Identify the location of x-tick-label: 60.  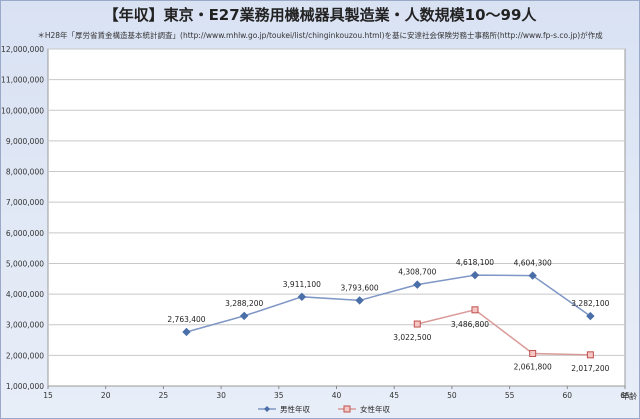
(568, 395).